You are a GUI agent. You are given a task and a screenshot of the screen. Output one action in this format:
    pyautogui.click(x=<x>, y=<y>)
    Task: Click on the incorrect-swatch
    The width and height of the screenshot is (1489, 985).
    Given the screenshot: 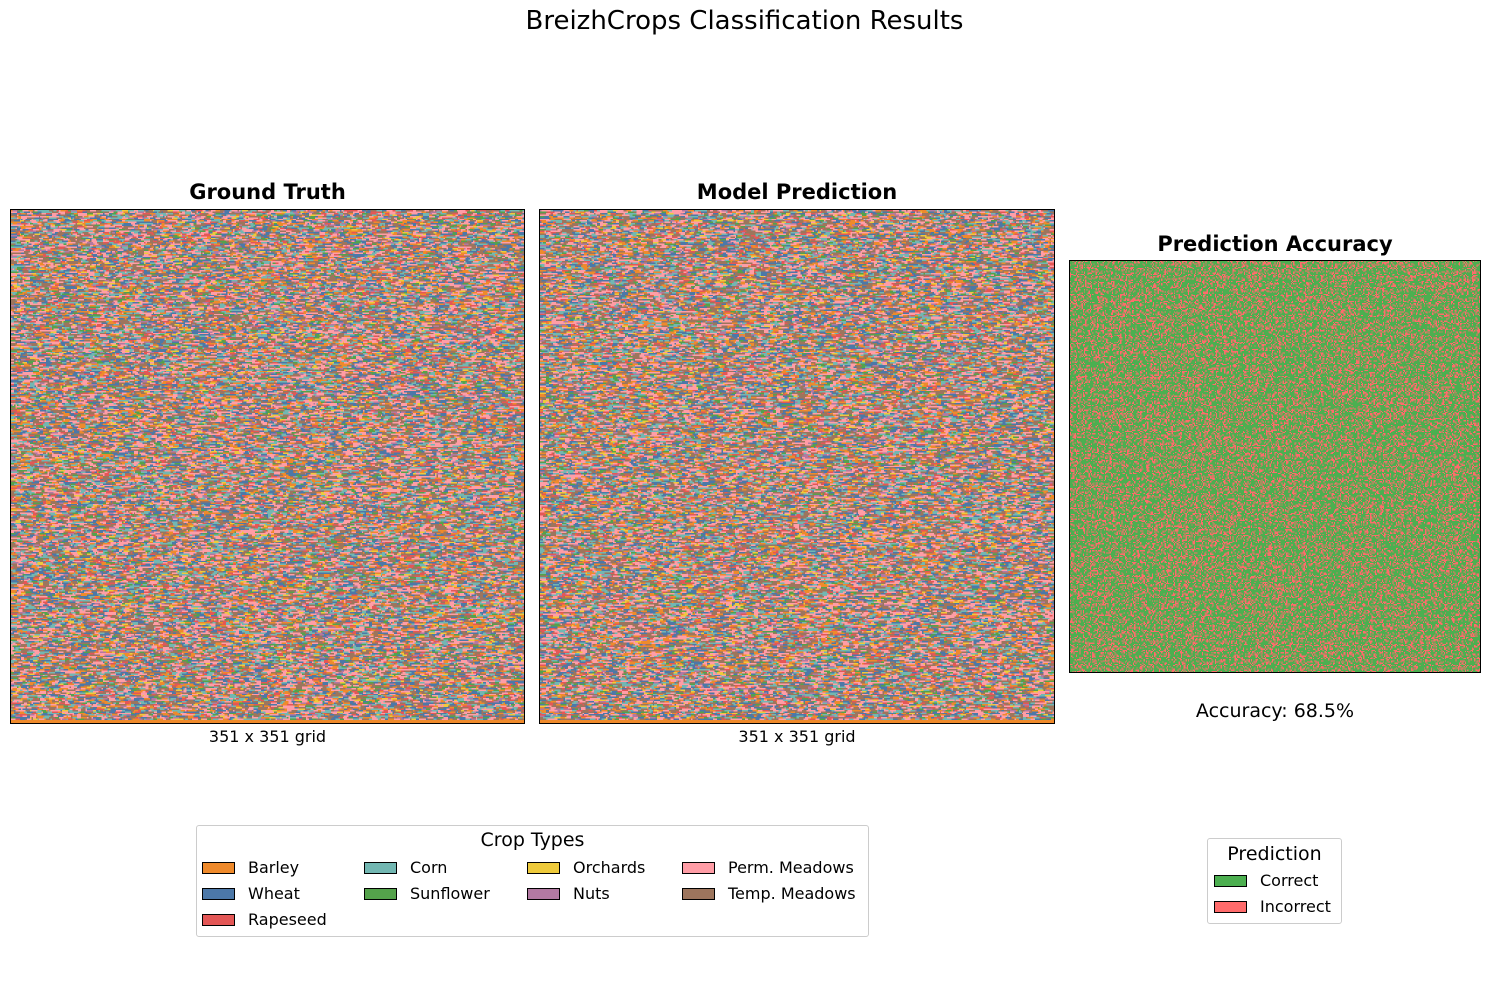 What is the action you would take?
    pyautogui.click(x=1230, y=906)
    